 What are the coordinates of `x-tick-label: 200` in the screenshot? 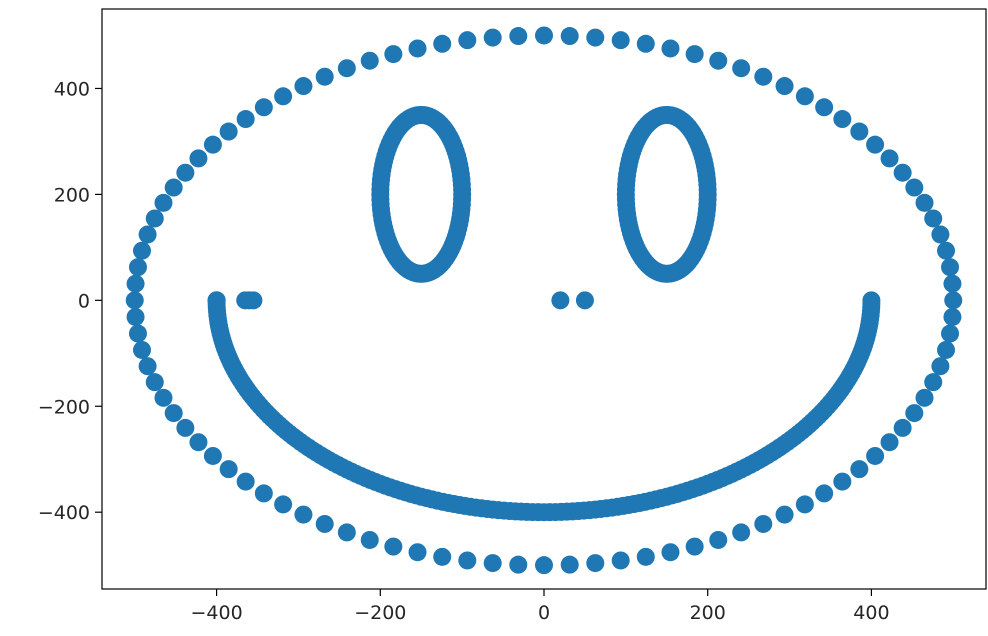 It's located at (708, 613).